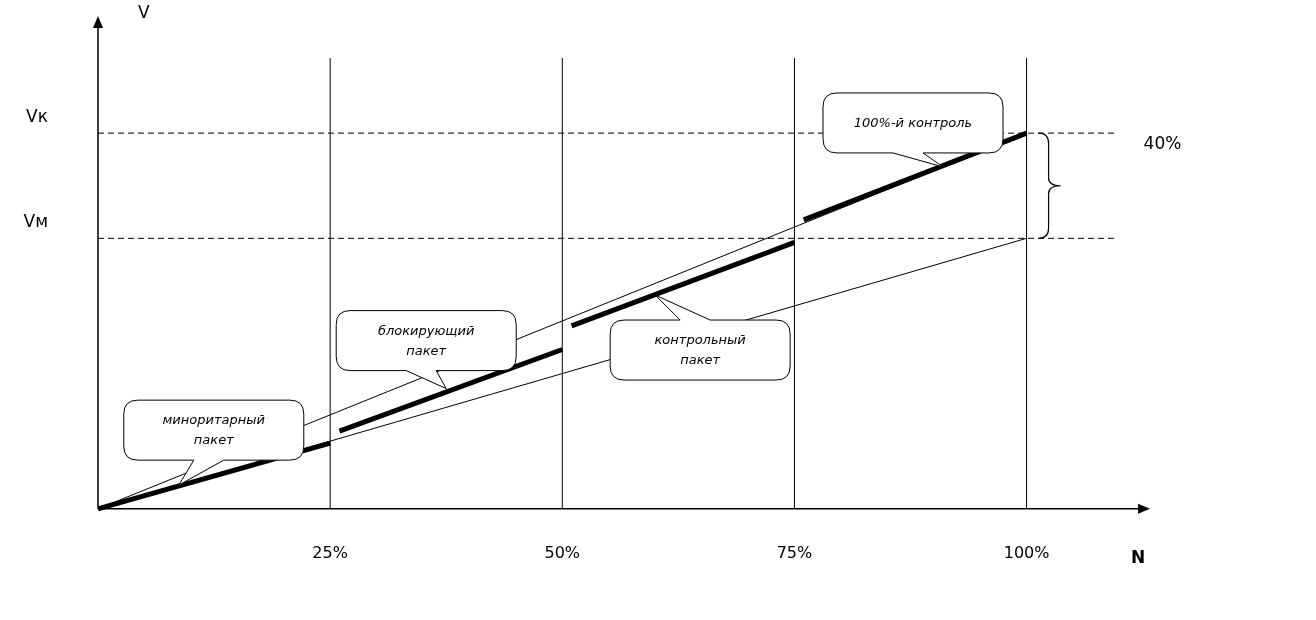 Image resolution: width=1316 pixels, height=620 pixels. What do you see at coordinates (330, 552) in the screenshot?
I see `x-tick-label: 25%` at bounding box center [330, 552].